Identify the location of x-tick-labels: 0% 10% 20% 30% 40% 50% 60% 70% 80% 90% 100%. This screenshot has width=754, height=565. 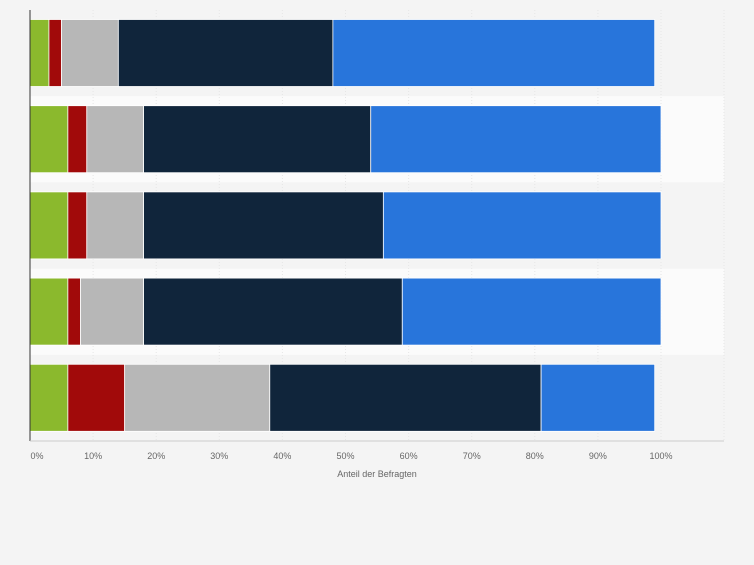
(351, 456).